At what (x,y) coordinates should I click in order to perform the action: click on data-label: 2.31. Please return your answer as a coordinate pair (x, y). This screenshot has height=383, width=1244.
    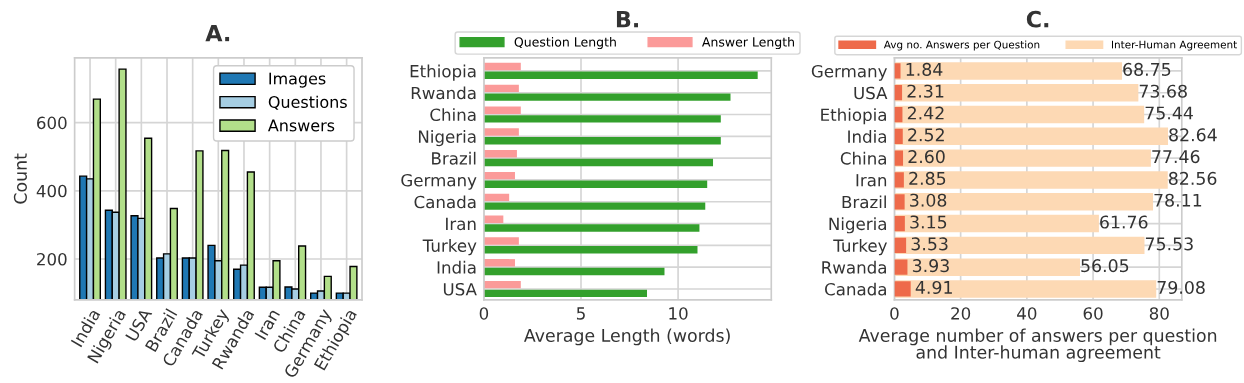
    Looking at the image, I should click on (925, 91).